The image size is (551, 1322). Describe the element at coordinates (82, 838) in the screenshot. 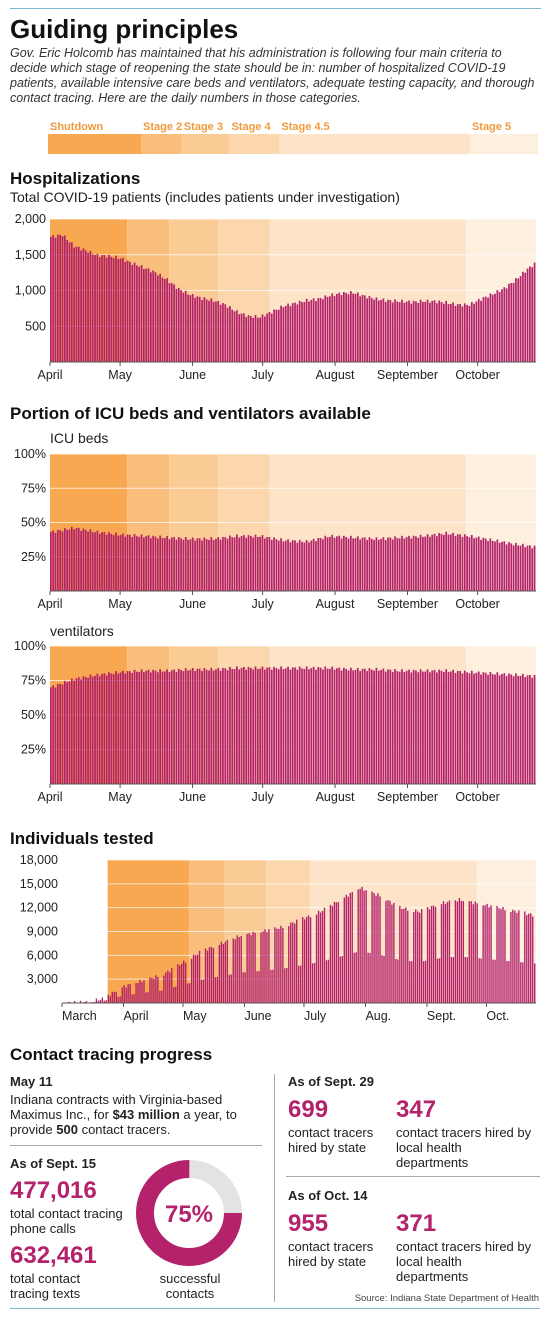

I see `tested-title: Individuals tested` at that location.